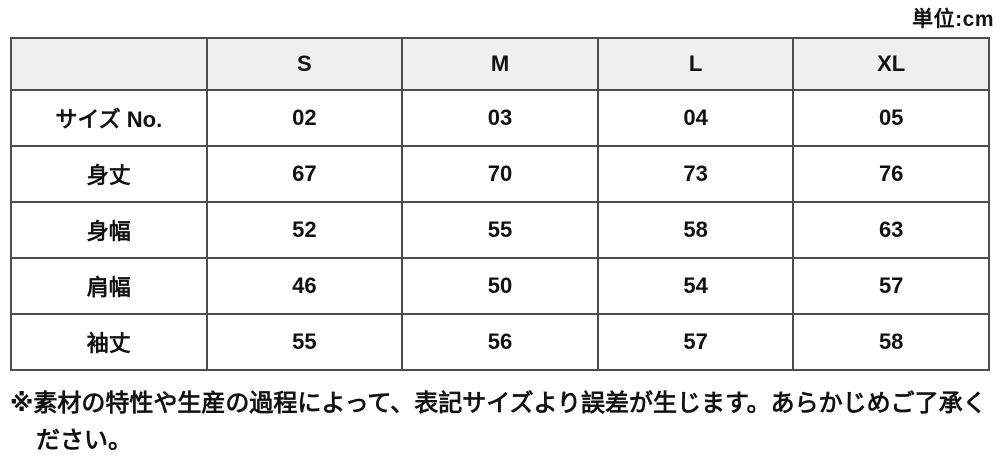 The height and width of the screenshot is (467, 1000). I want to click on row-label: 肩幅, so click(109, 286).